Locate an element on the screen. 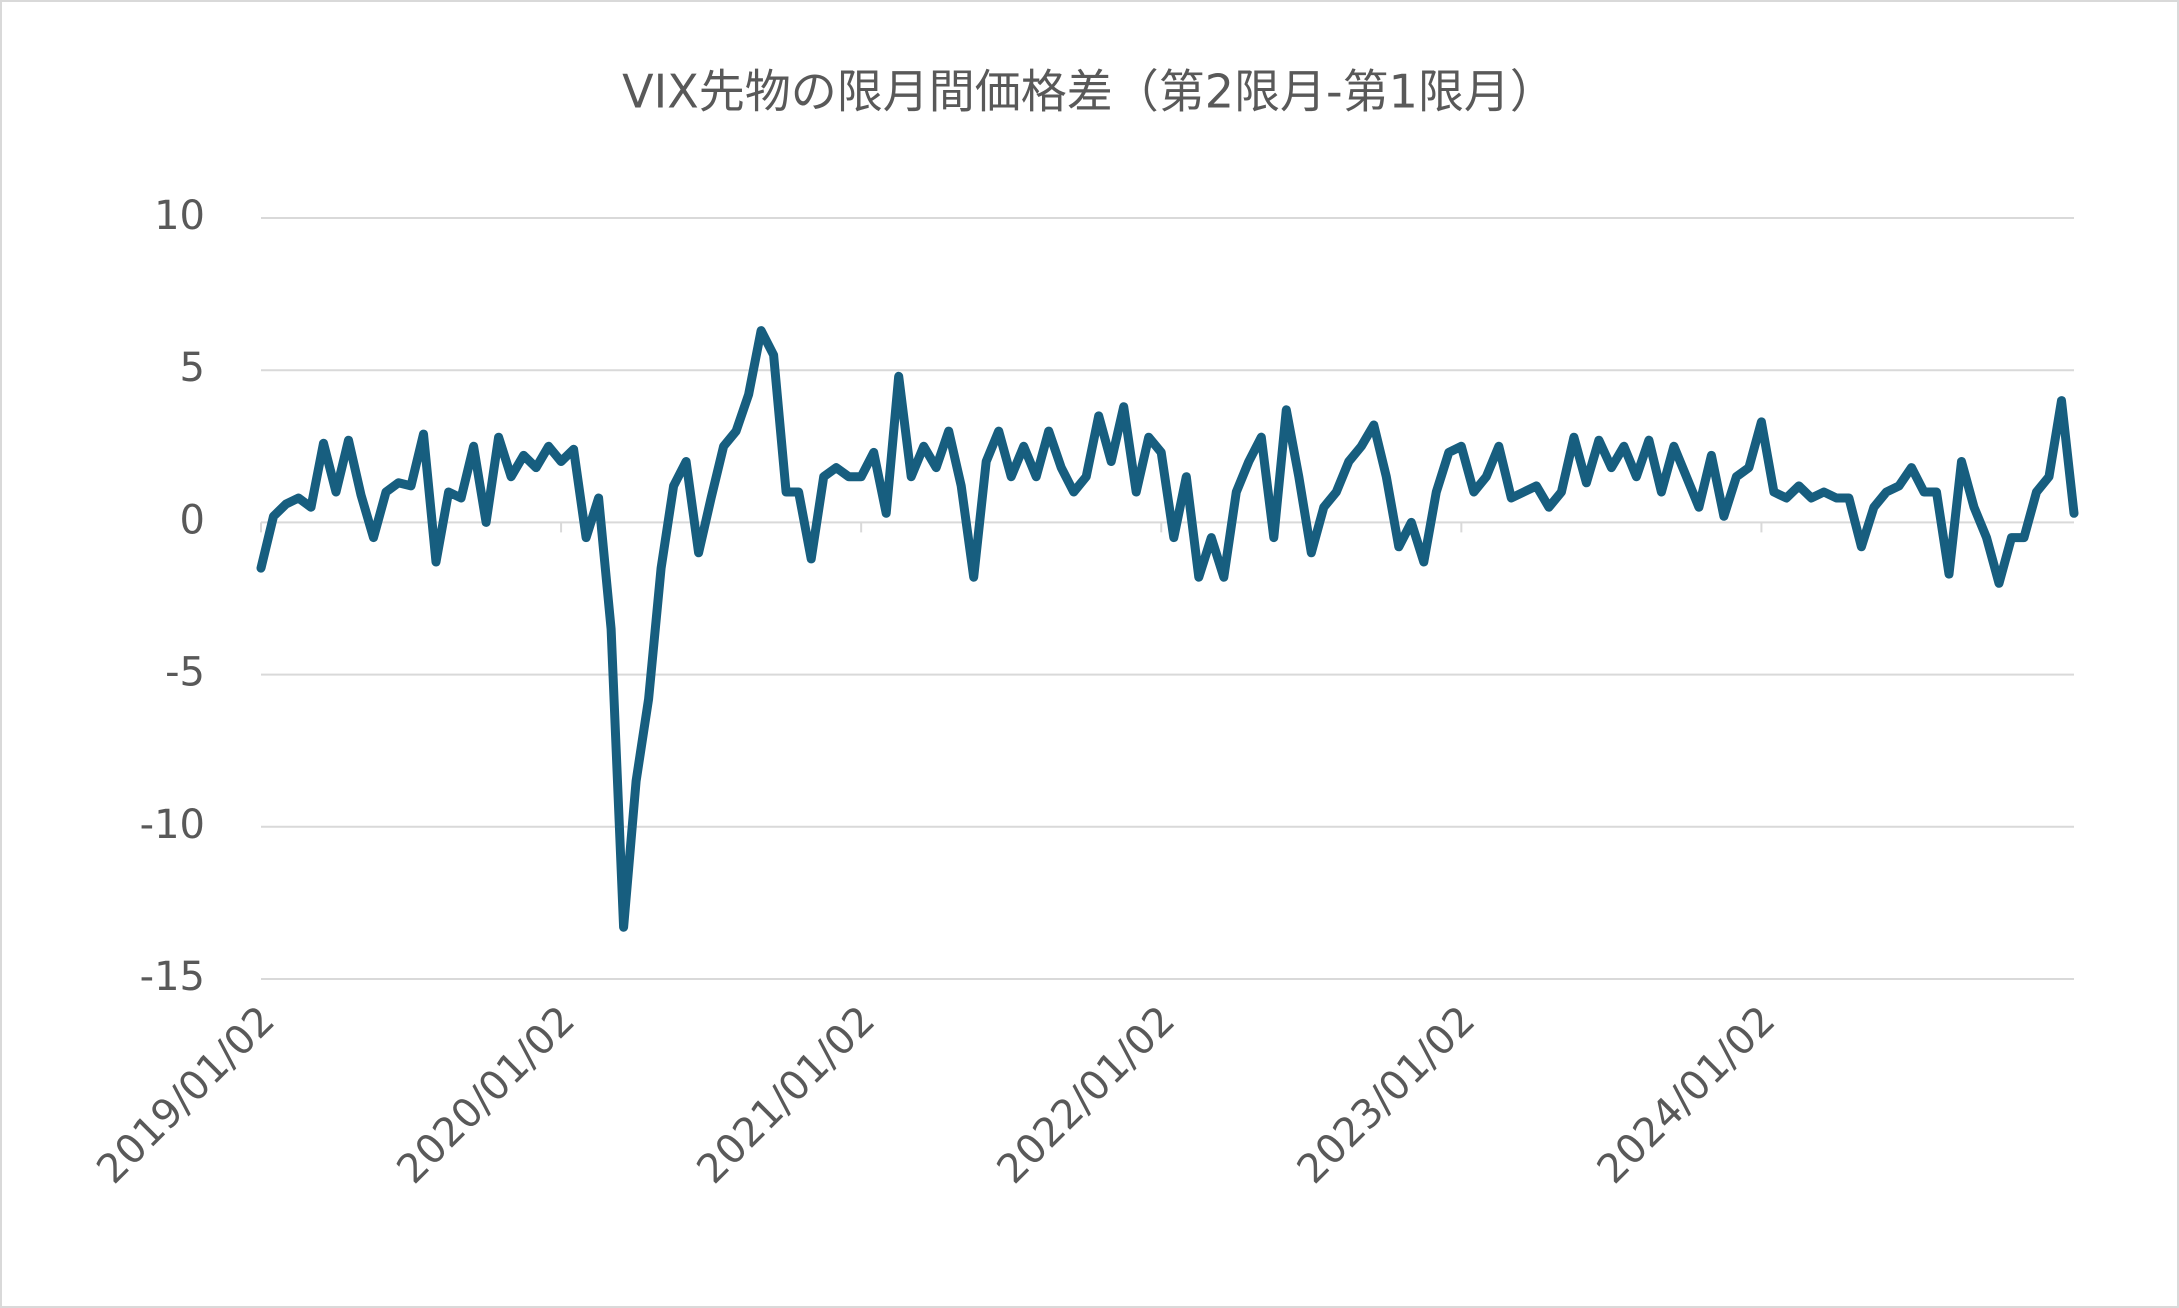 This screenshot has height=1308, width=2179. y-tick-label: -15 is located at coordinates (172, 977).